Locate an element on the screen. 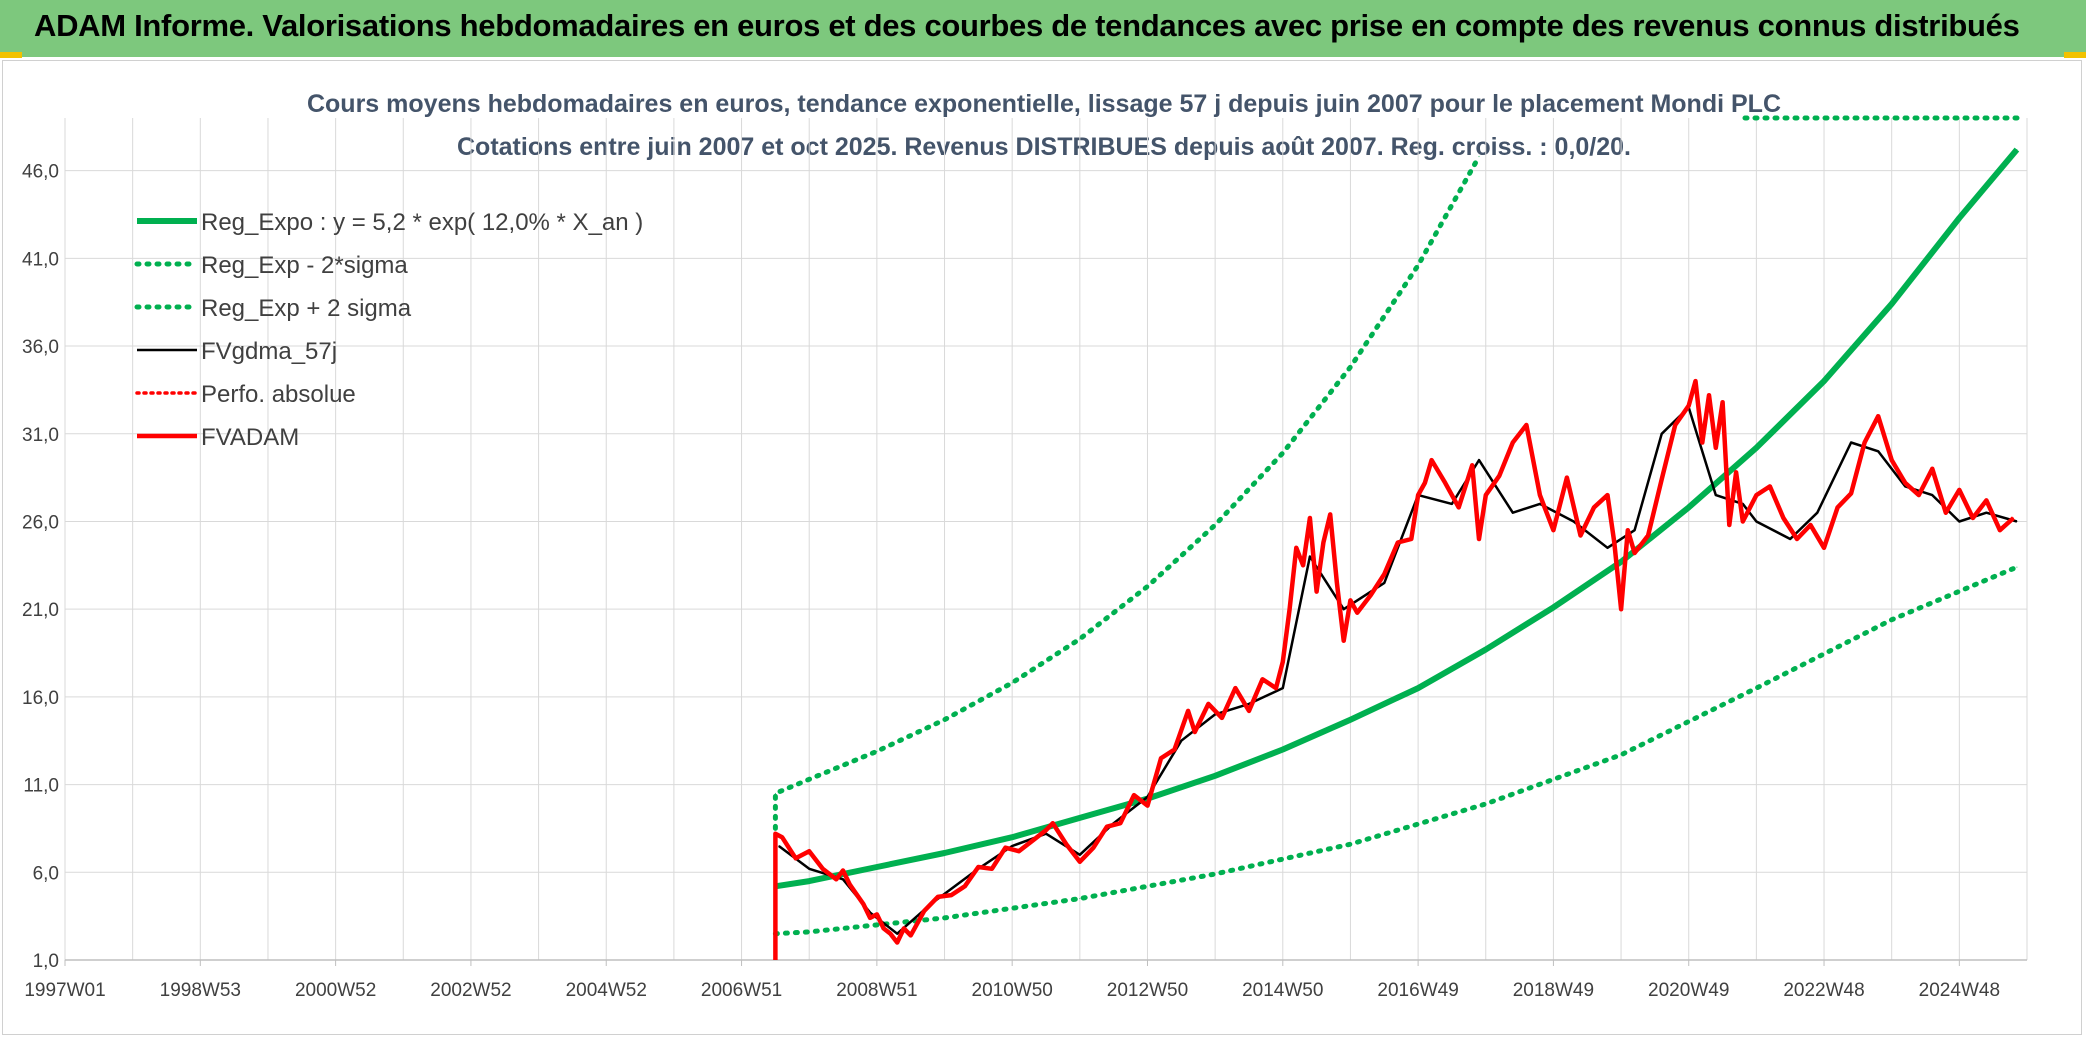 This screenshot has height=1037, width=2086. legend-label: Reg_Expo : y = 5,2 * exp( 12,0% * X_an ) is located at coordinates (422, 222).